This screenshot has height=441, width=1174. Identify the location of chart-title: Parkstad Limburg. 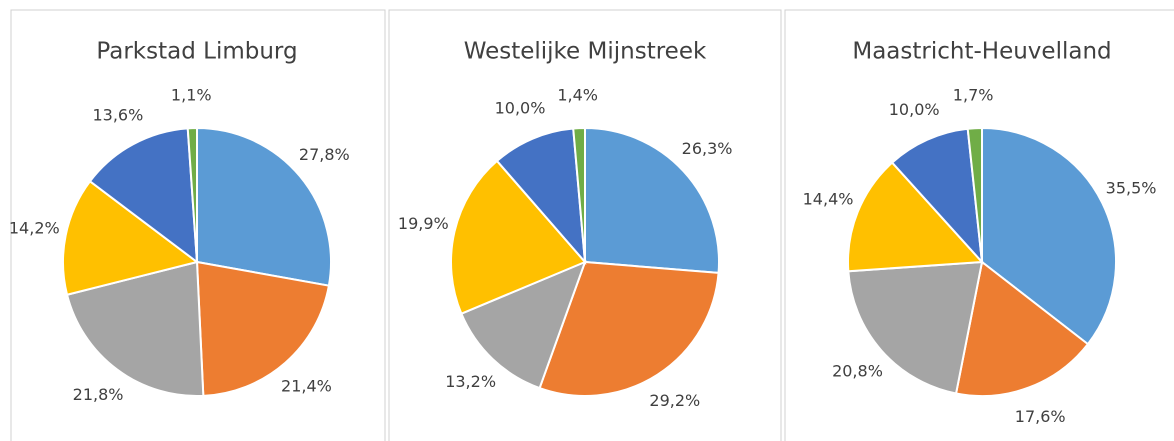
(196, 52).